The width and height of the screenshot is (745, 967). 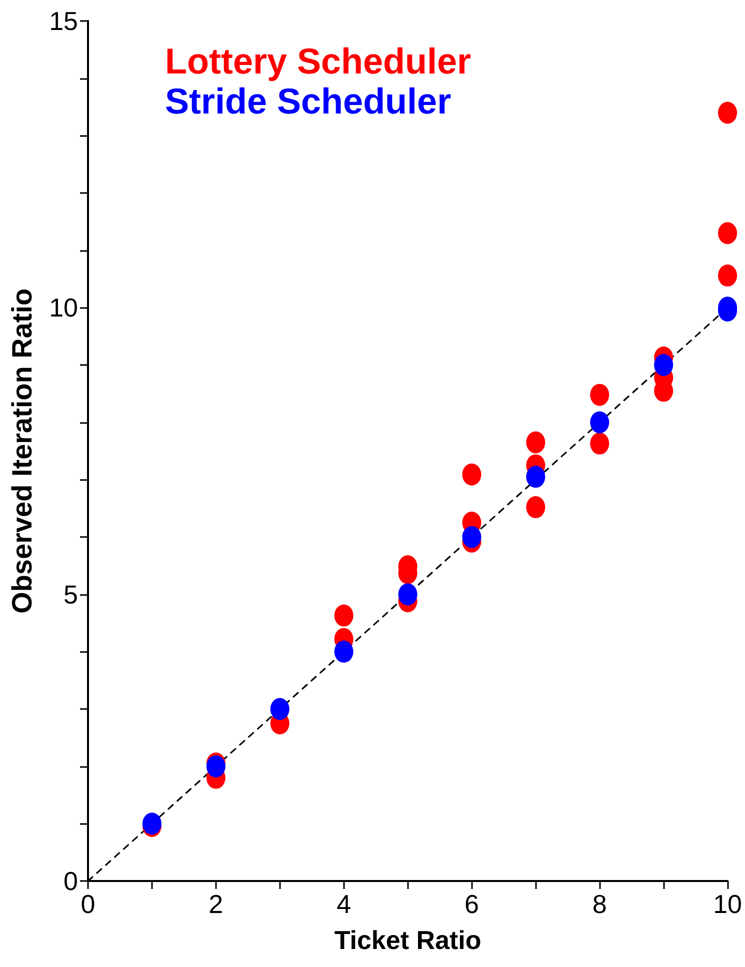 I want to click on x-tick-label: 10, so click(x=727, y=904).